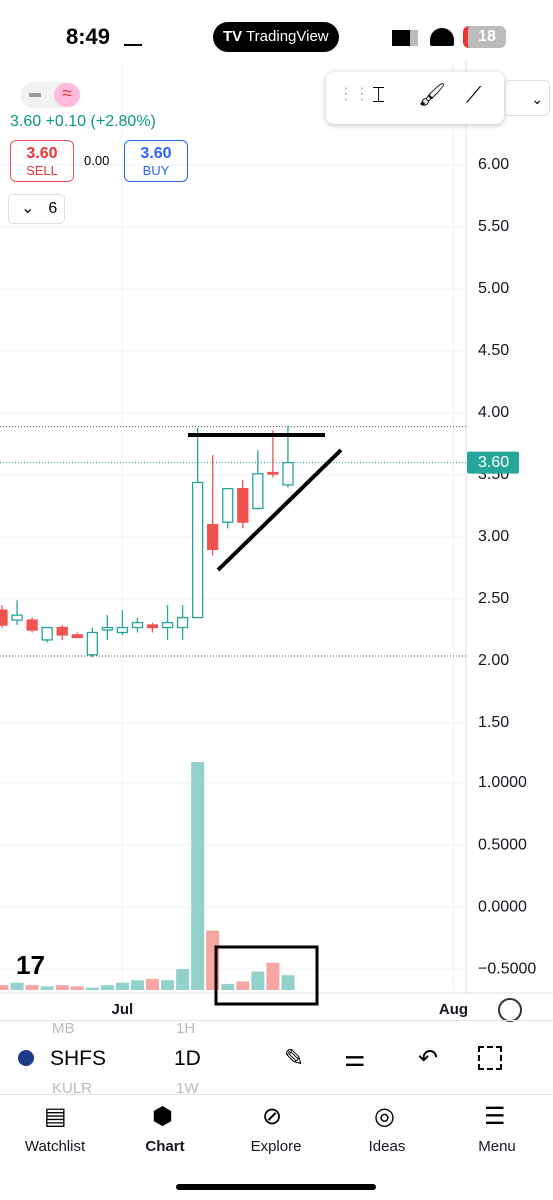 This screenshot has height=1200, width=553. What do you see at coordinates (432, 94) in the screenshot?
I see `brush-tool: 🖌` at bounding box center [432, 94].